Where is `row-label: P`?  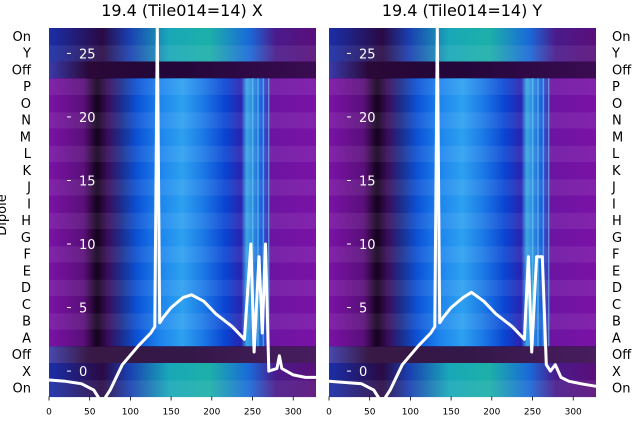 row-label: P is located at coordinates (616, 87).